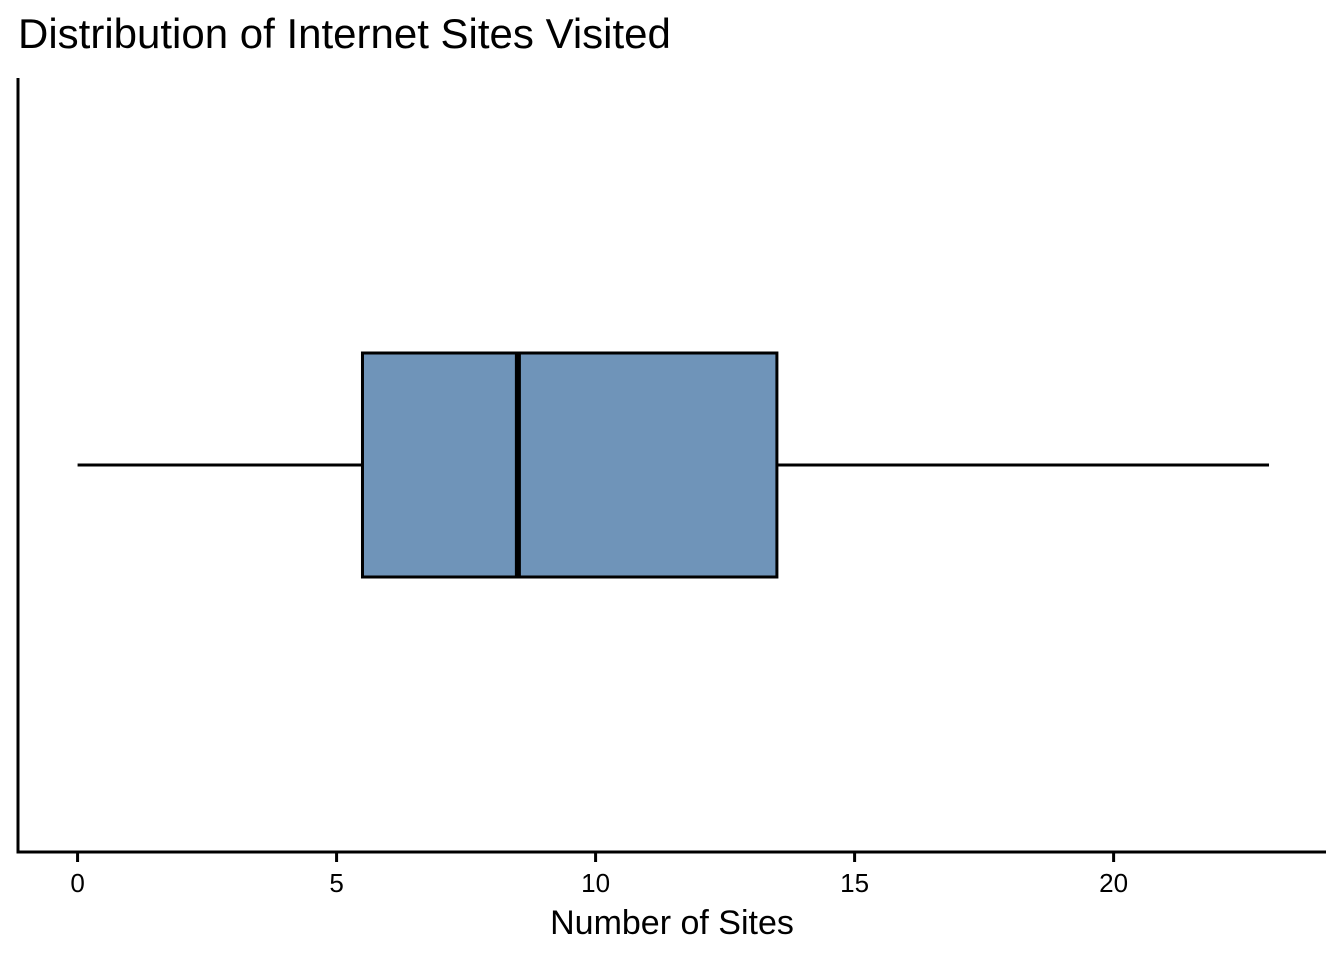 The height and width of the screenshot is (960, 1344). Describe the element at coordinates (854, 883) in the screenshot. I see `x-tick-label: 15` at that location.